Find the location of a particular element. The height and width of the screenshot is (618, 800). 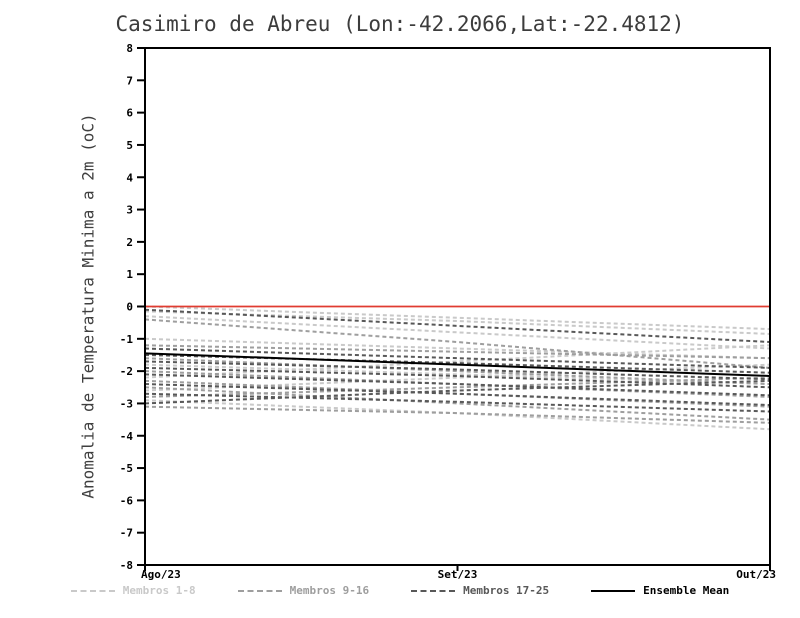

ensemble-mean-line is located at coordinates (457, 364).